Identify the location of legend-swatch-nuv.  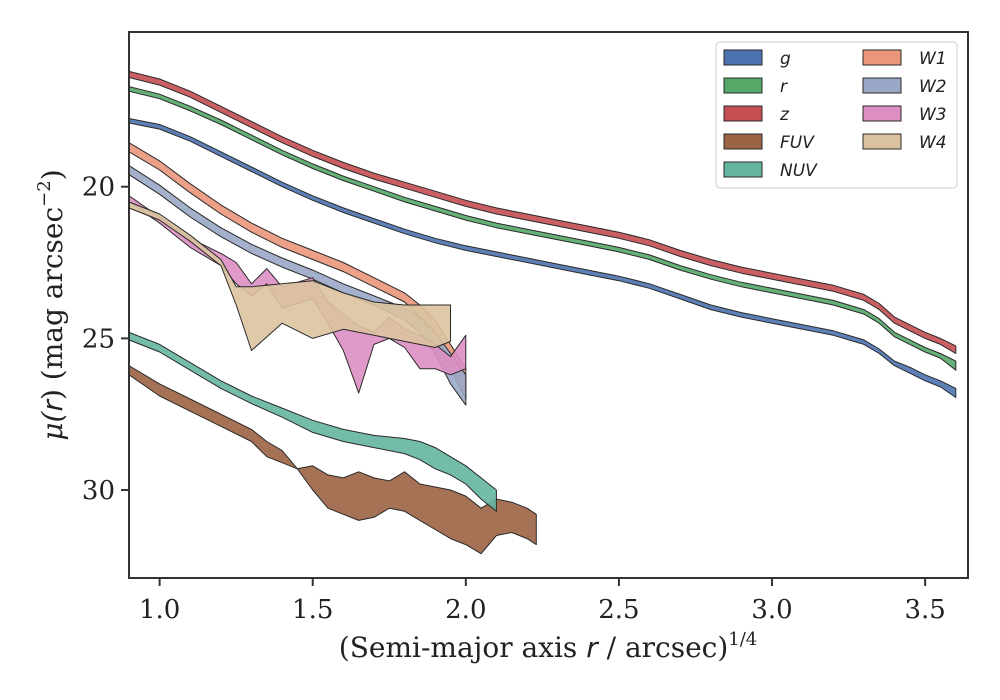
(743, 169).